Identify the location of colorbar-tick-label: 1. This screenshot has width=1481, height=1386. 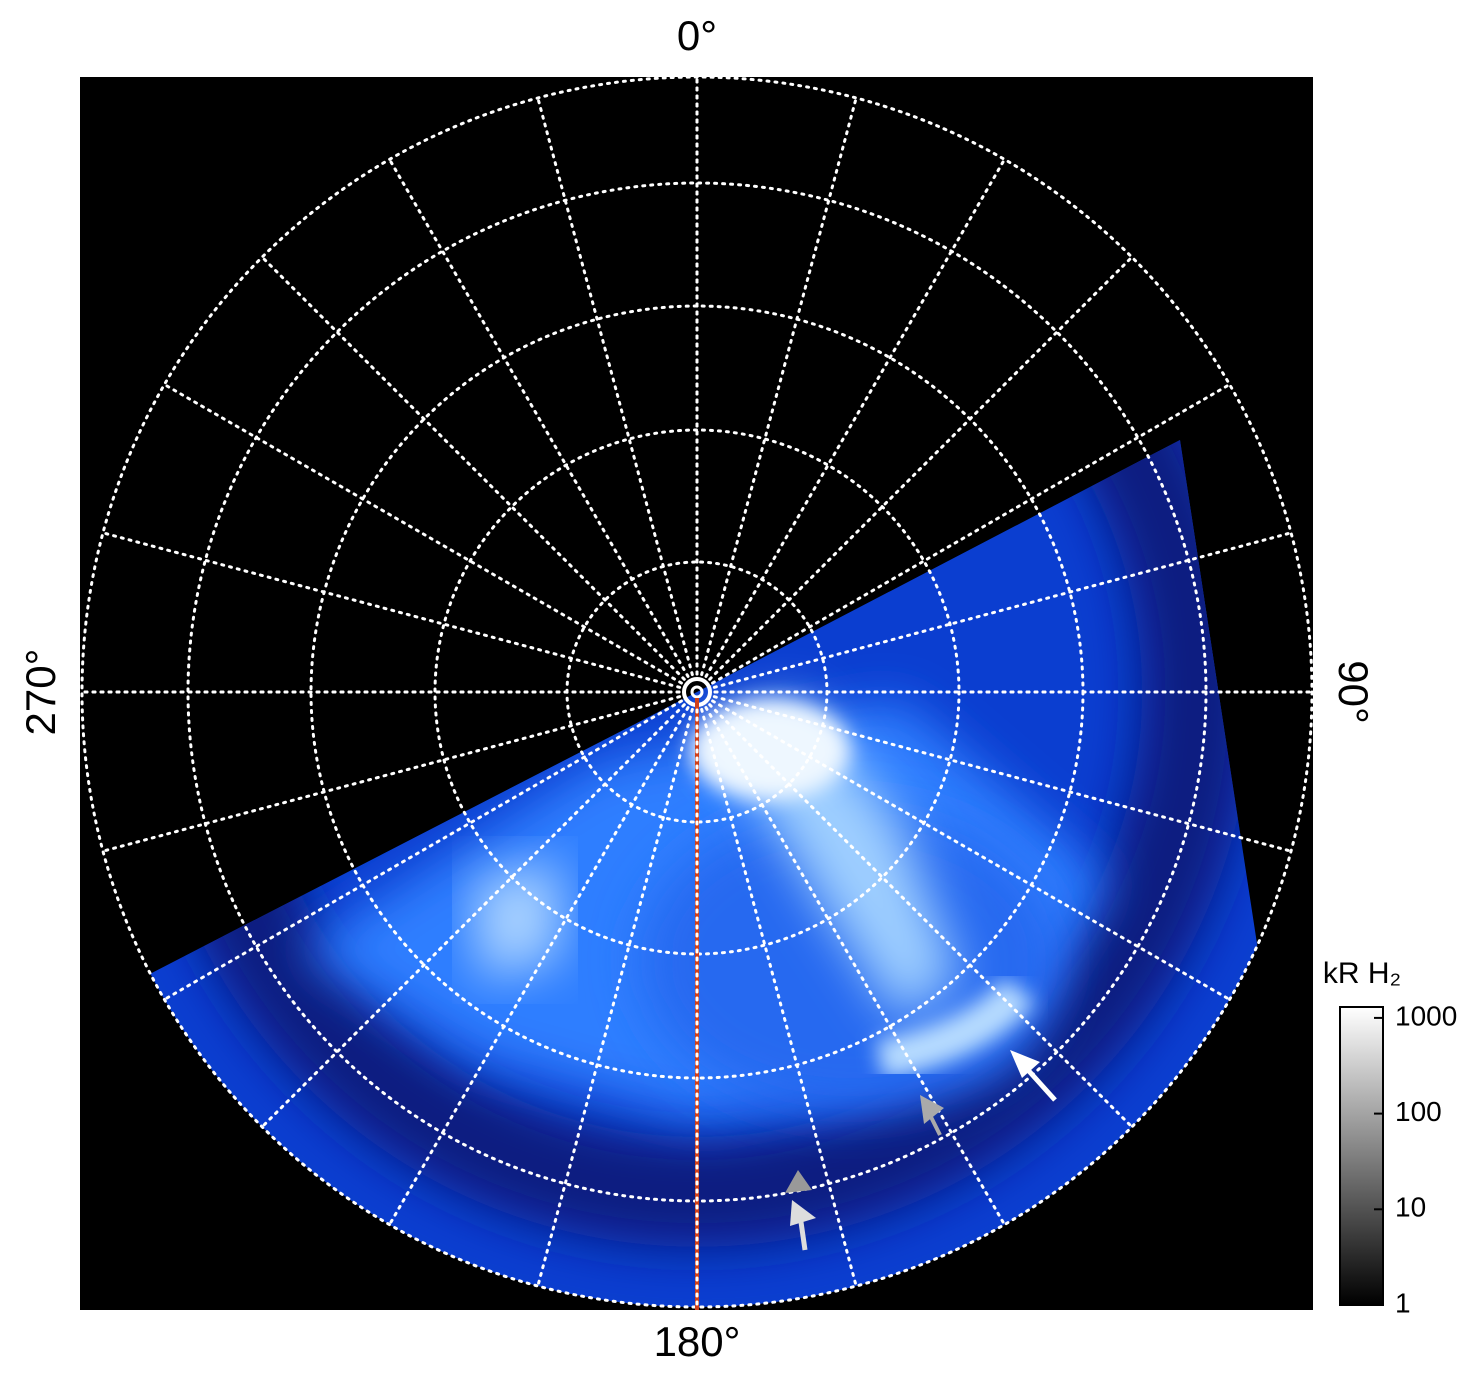
(1403, 1302).